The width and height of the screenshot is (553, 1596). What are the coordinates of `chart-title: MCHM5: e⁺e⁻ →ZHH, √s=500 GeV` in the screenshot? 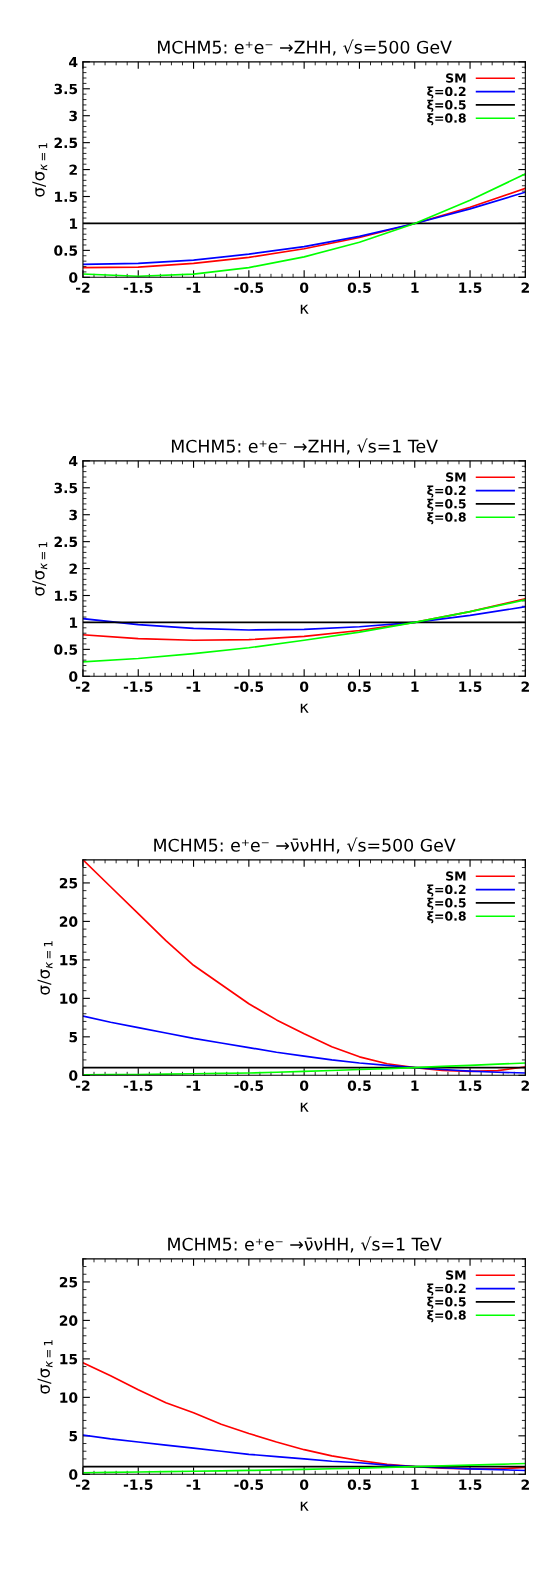 It's located at (305, 47).